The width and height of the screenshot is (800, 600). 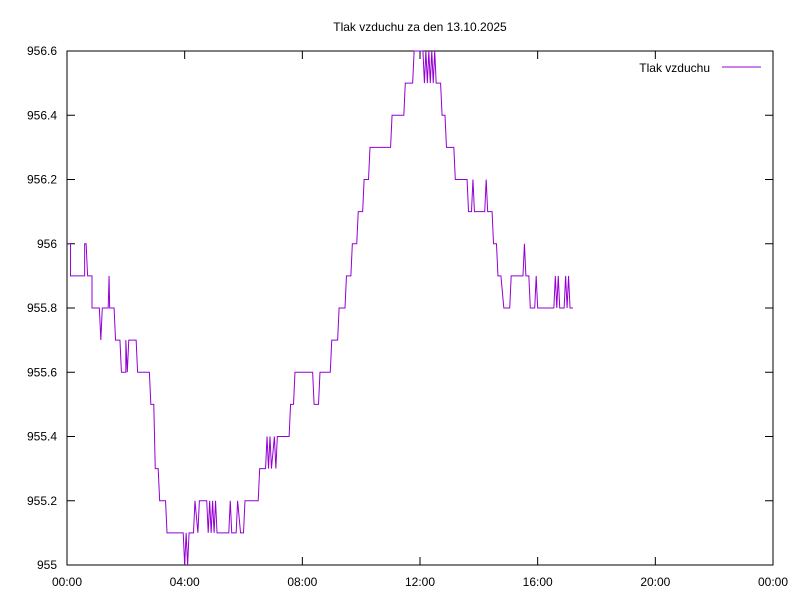 I want to click on y-tick-label: 956.6, so click(x=42, y=51).